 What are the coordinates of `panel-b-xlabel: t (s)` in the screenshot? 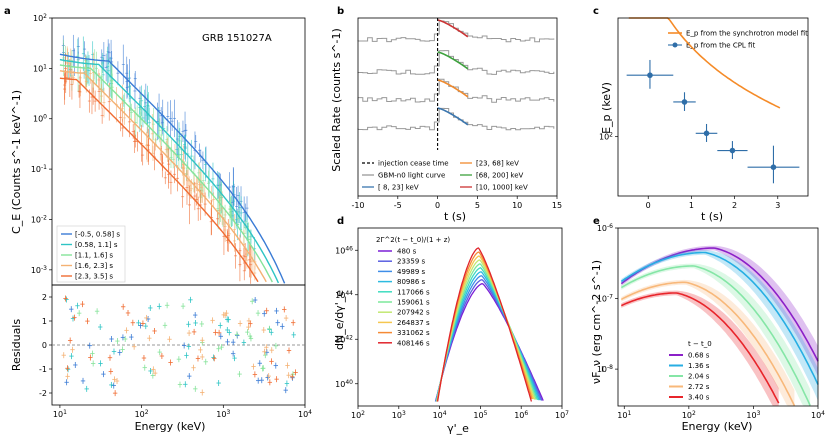 It's located at (455, 216).